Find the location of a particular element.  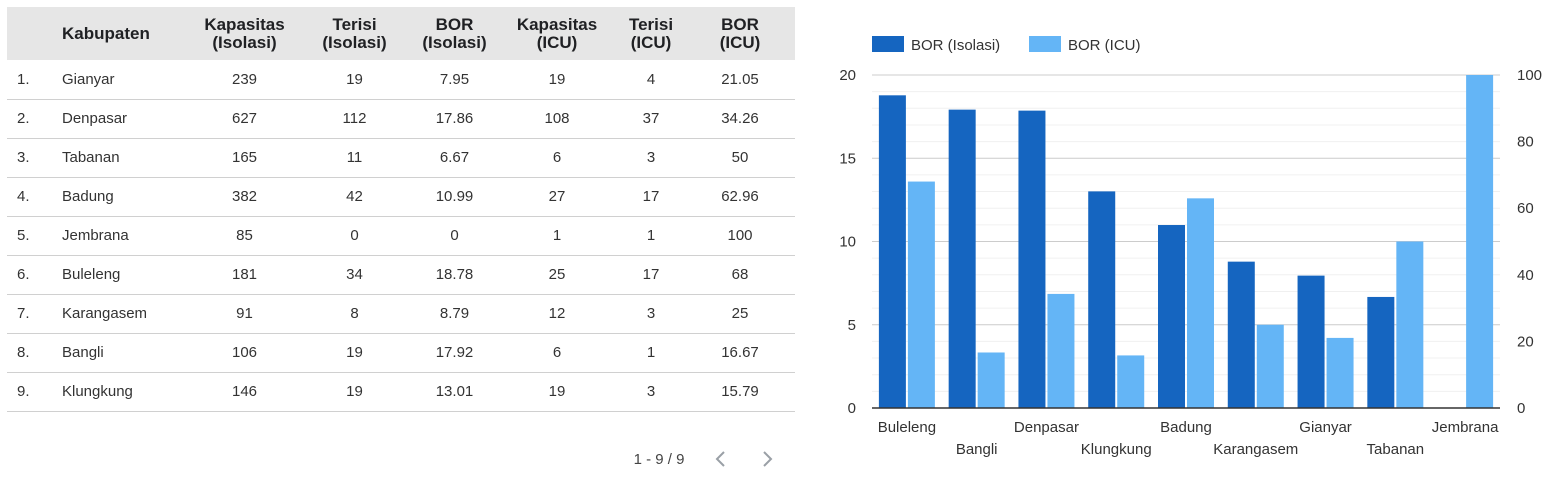

header-index is located at coordinates (34, 33).